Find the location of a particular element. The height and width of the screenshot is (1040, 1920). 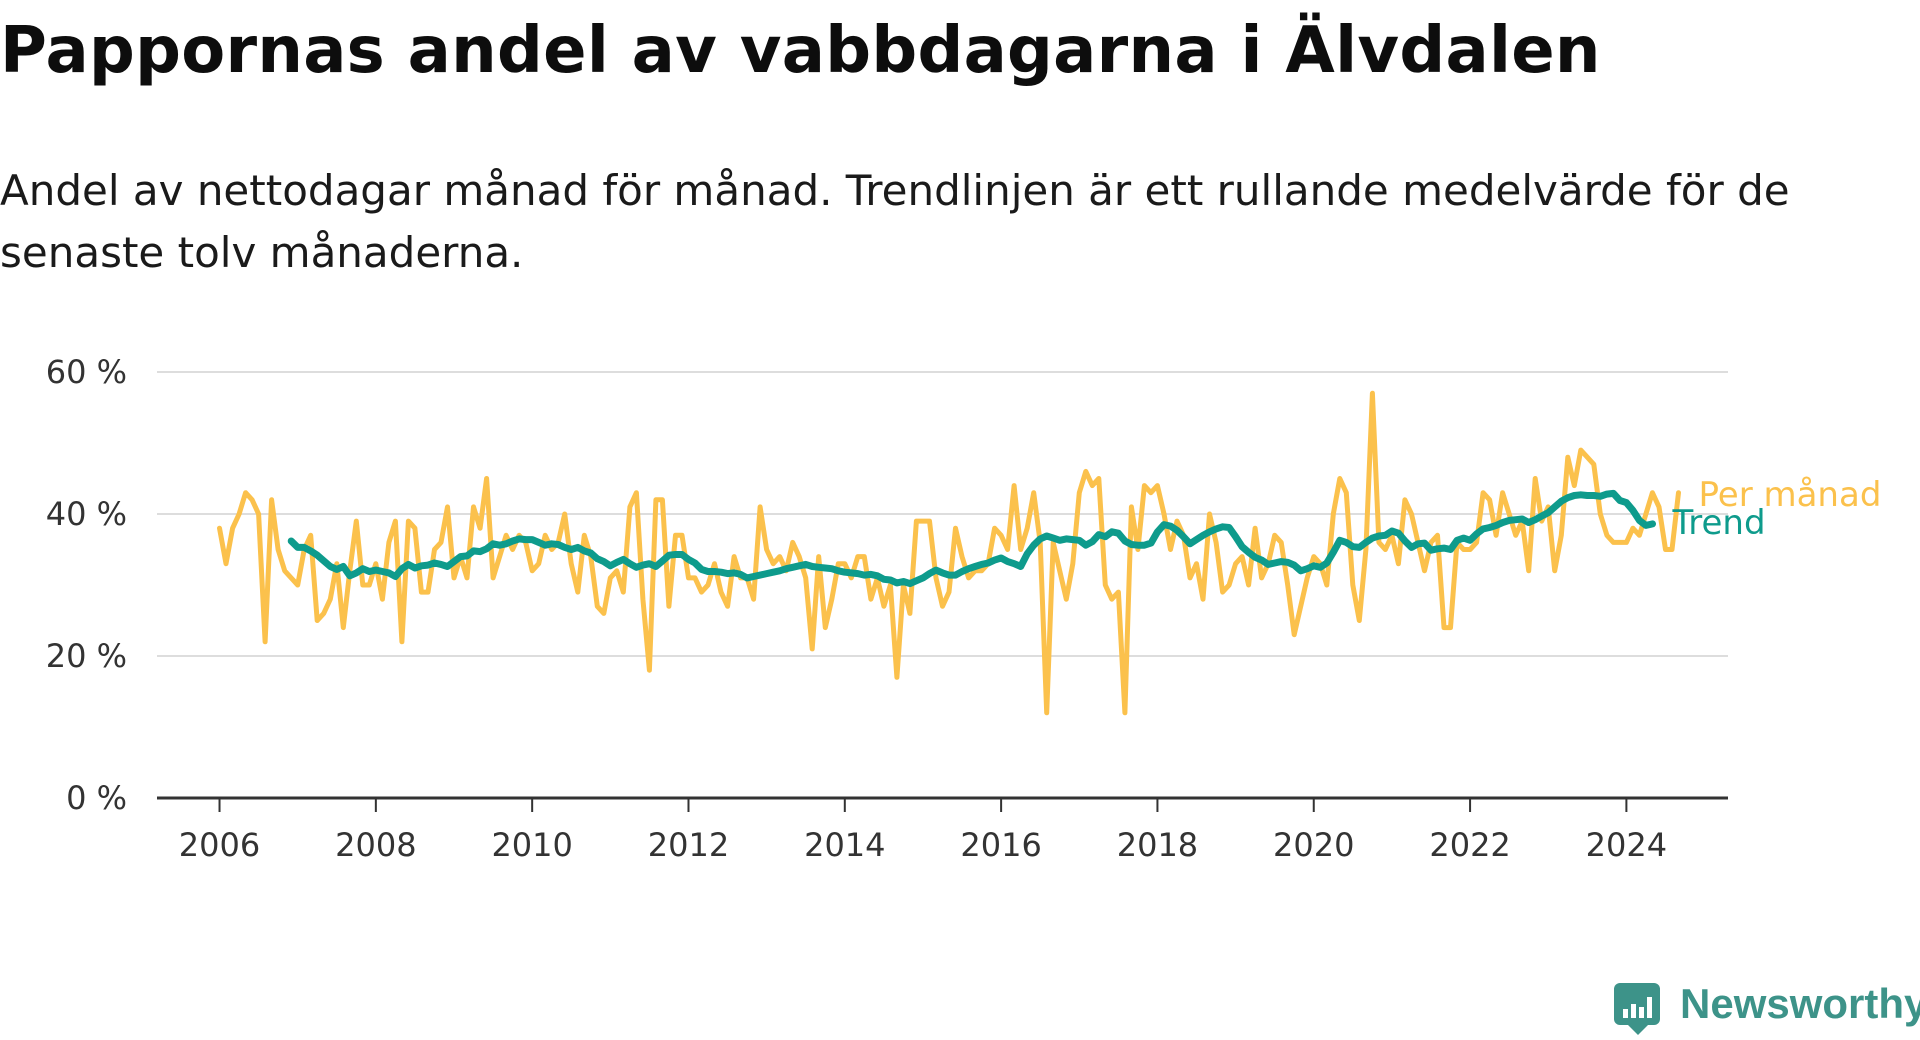

y-tick-label: 40 % is located at coordinates (86, 514).